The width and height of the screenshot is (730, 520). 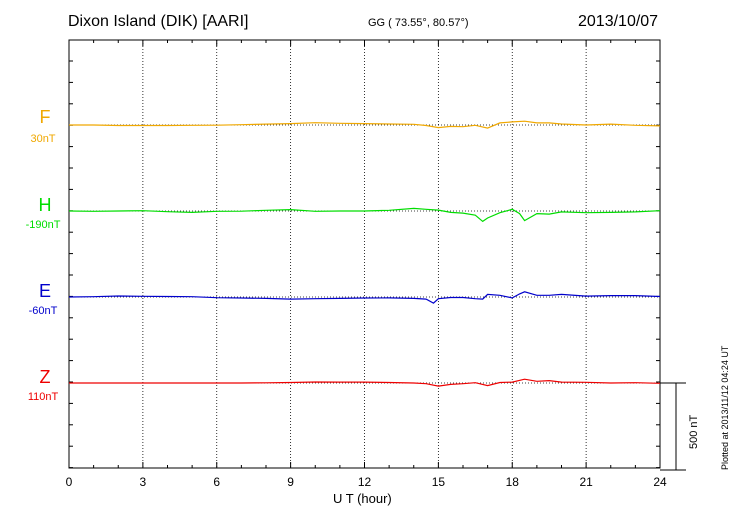 What do you see at coordinates (418, 23) in the screenshot?
I see `station-coordinates: GG ( 73.55°, 80.57°)` at bounding box center [418, 23].